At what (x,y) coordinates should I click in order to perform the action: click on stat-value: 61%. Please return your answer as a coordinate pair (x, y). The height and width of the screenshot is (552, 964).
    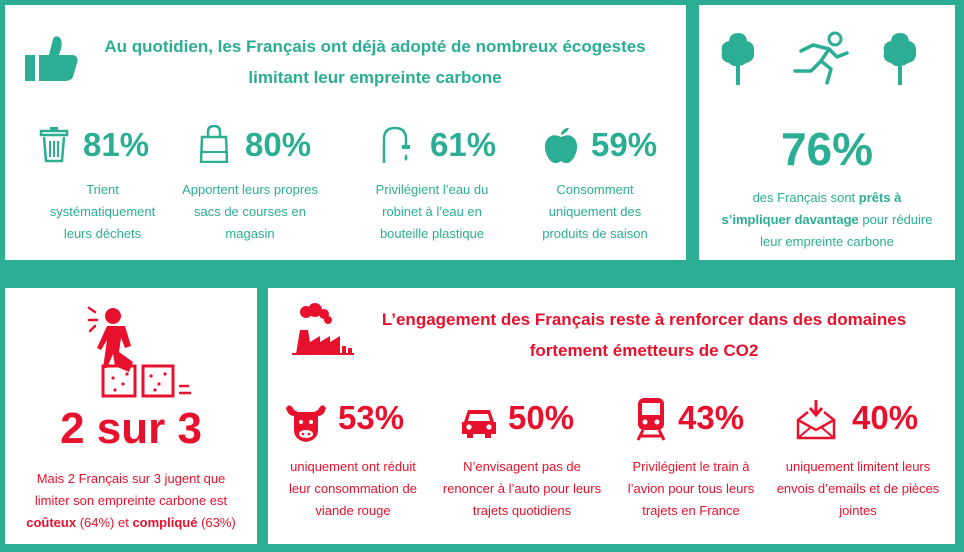
    Looking at the image, I should click on (463, 144).